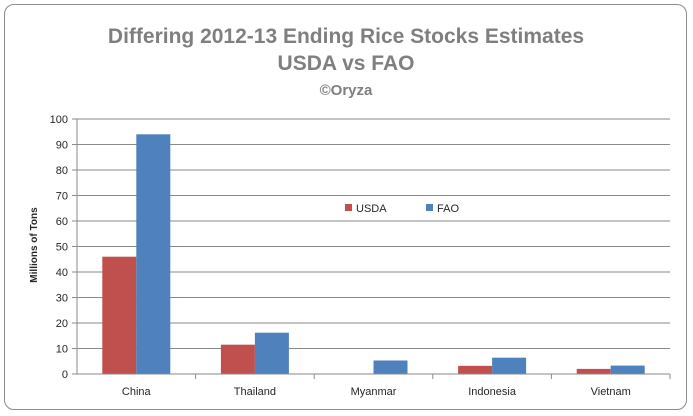 The height and width of the screenshot is (416, 693). I want to click on bar-fao-indonesia, so click(509, 365).